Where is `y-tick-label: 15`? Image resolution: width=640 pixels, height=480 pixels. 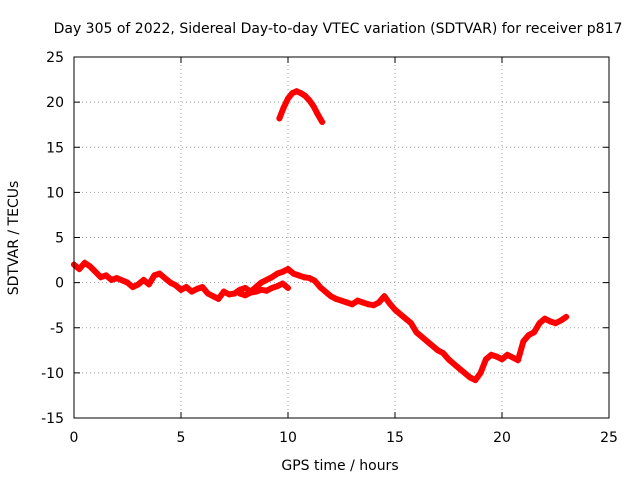
y-tick-label: 15 is located at coordinates (55, 148).